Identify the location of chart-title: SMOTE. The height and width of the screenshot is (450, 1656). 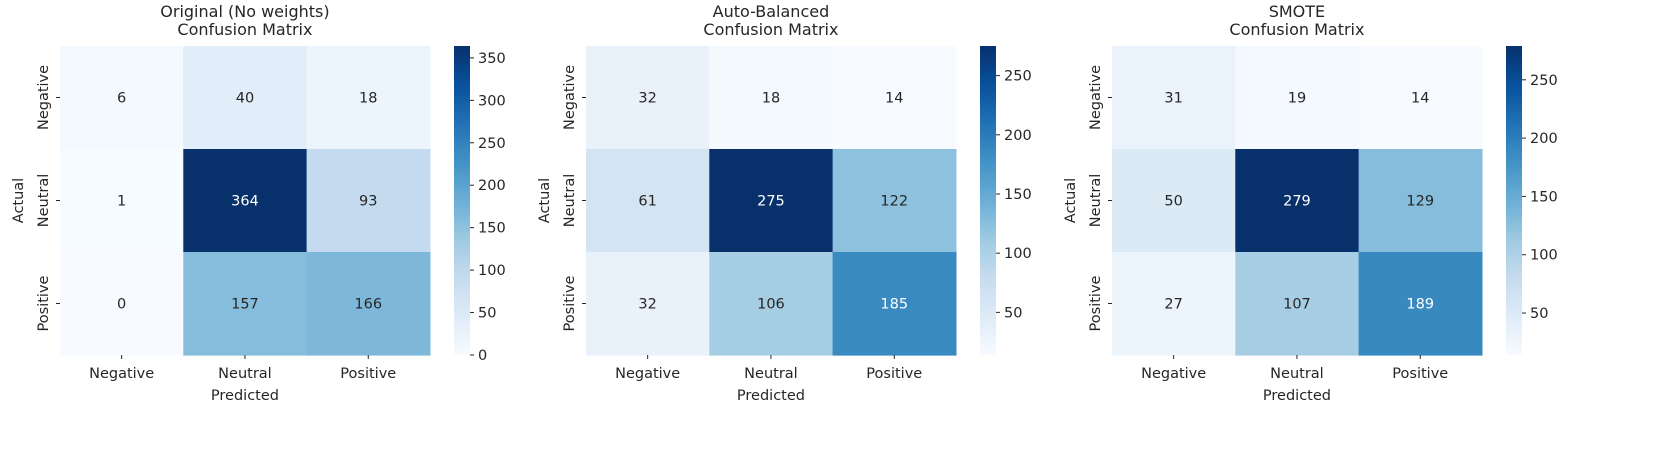
(1297, 11).